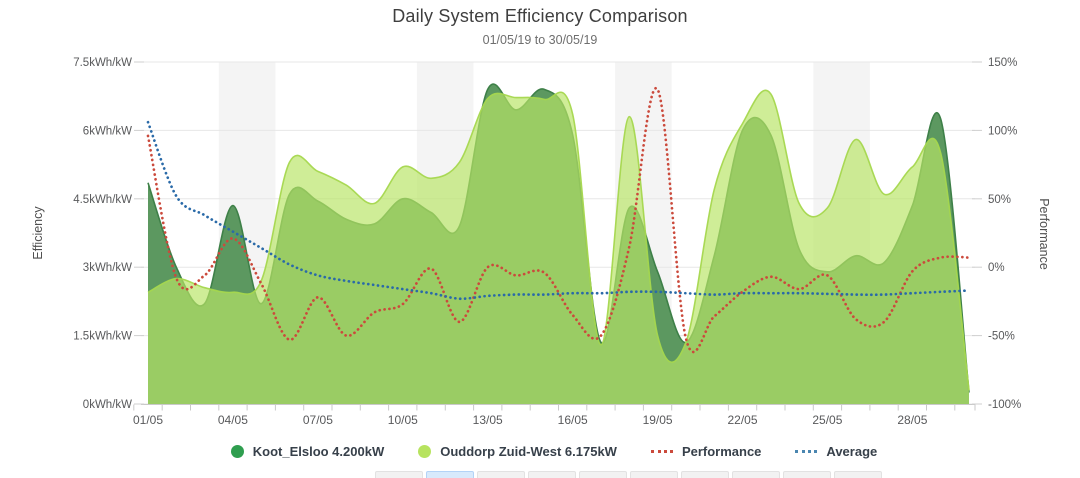 This screenshot has width=1080, height=478. Describe the element at coordinates (107, 405) in the screenshot. I see `svg-text: 0kWh/kW` at that location.